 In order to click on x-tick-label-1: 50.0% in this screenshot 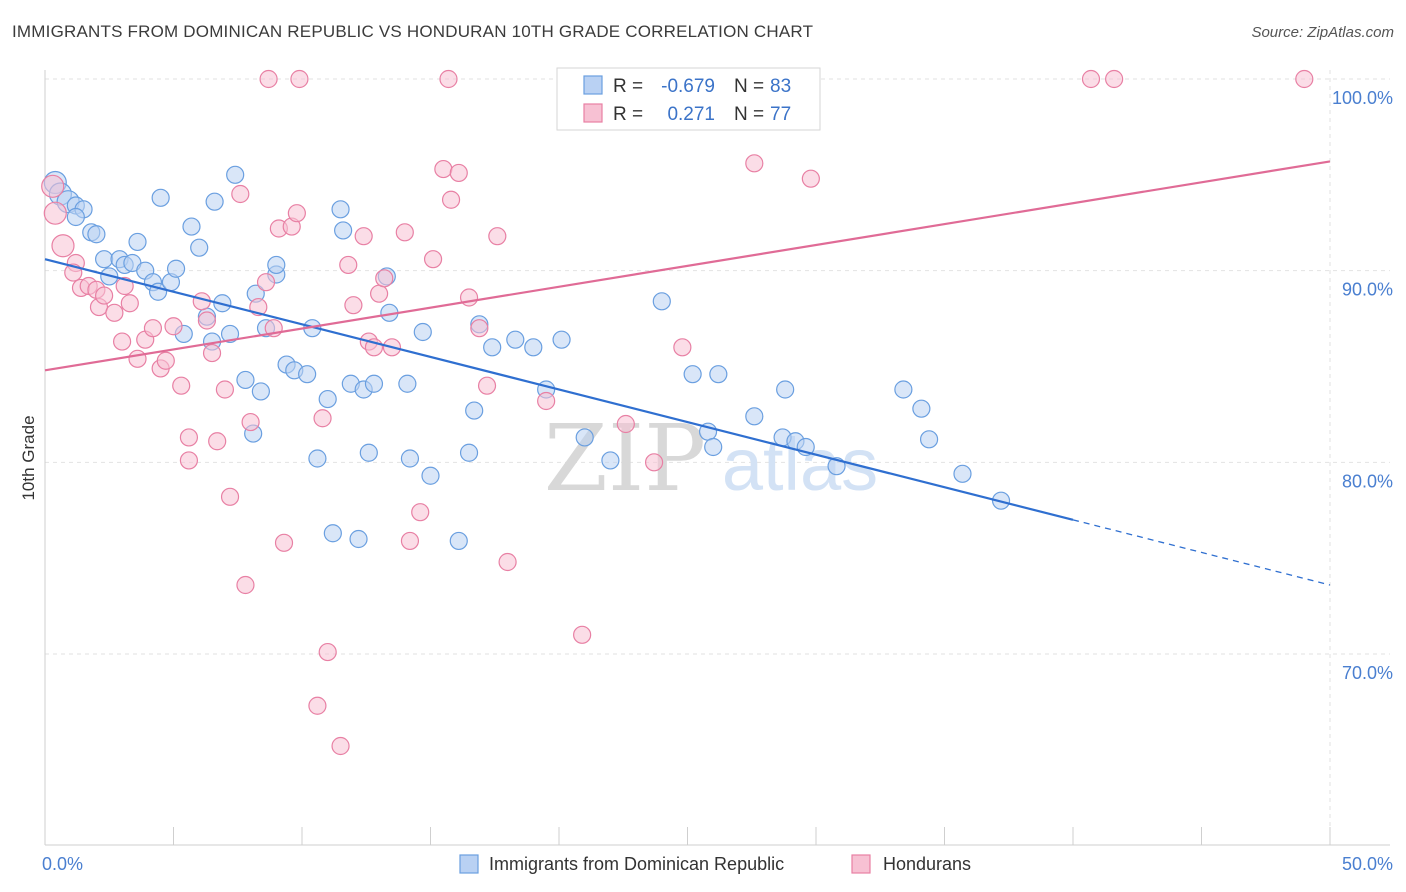, I will do `click(1367, 864)`.